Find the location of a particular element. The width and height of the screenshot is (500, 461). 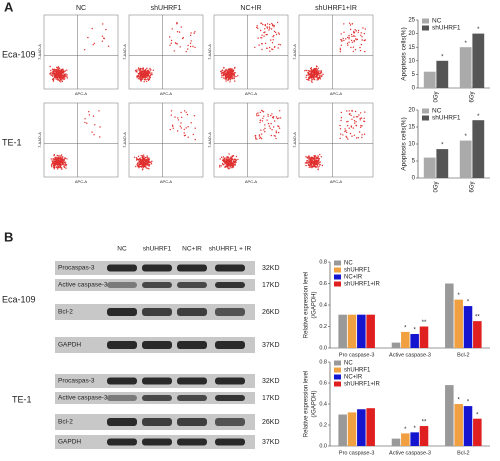

x-tick-label: Bcl-2 is located at coordinates (463, 355).